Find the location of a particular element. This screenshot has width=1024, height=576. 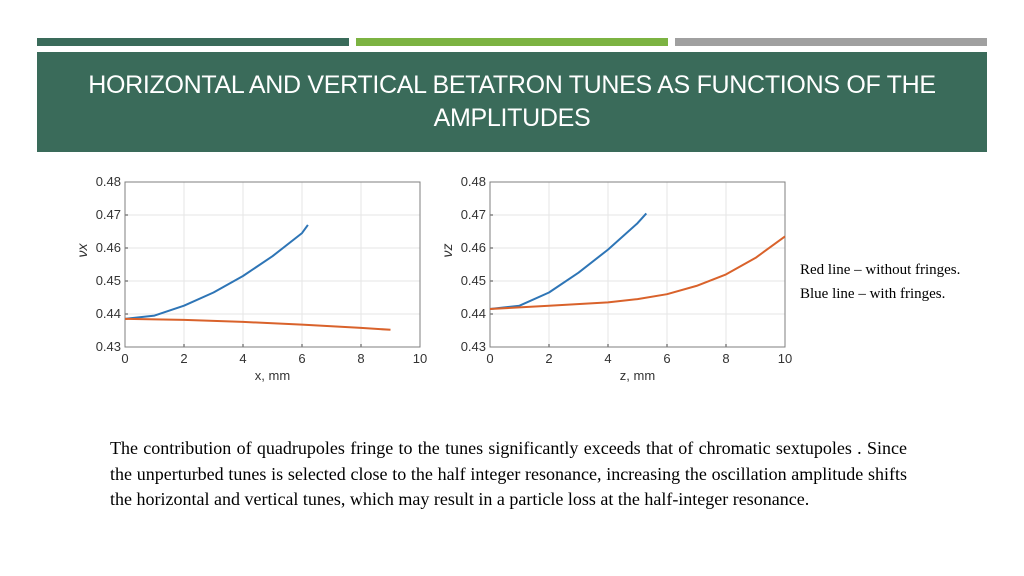

chart1-ytick-label: 0.44 is located at coordinates (108, 313).